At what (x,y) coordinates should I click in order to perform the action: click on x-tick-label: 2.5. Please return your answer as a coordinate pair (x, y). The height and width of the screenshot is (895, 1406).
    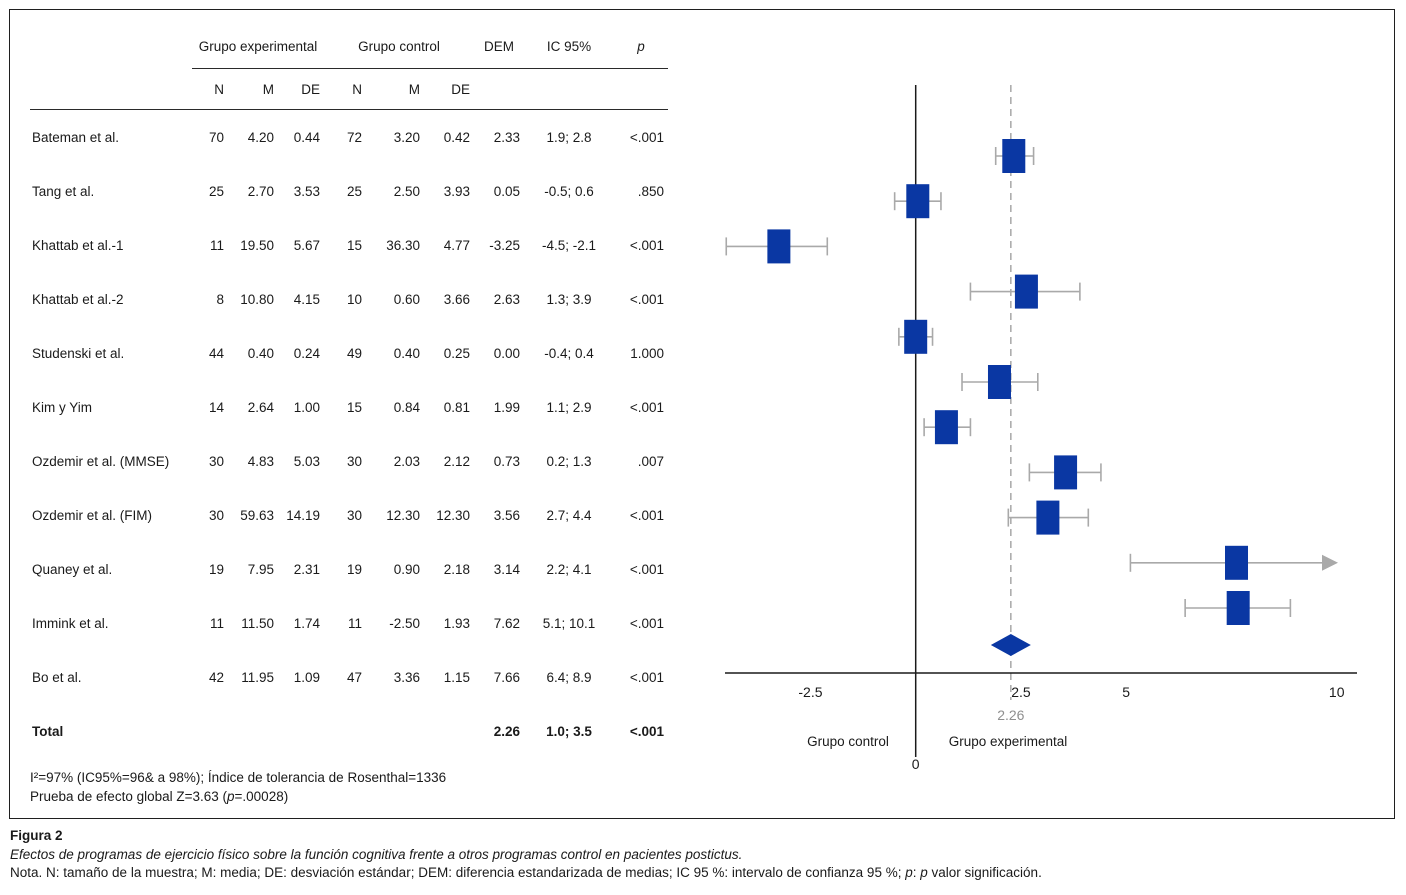
    Looking at the image, I should click on (1021, 692).